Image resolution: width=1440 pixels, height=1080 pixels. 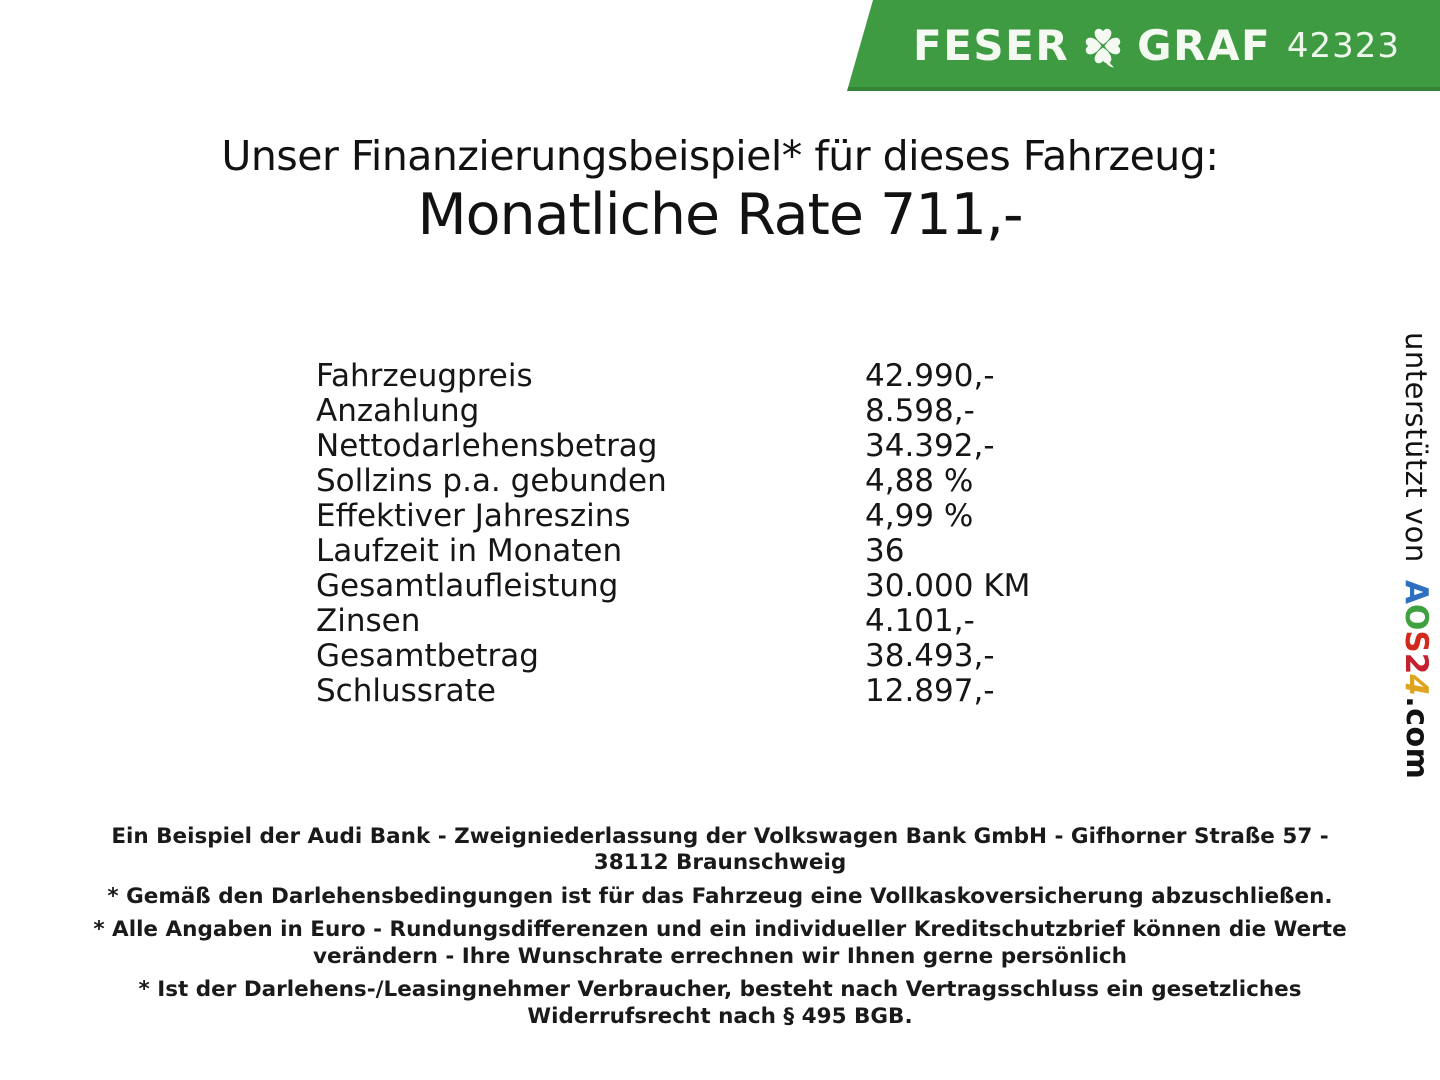 I want to click on brand-name-feser: FESER, so click(x=991, y=45).